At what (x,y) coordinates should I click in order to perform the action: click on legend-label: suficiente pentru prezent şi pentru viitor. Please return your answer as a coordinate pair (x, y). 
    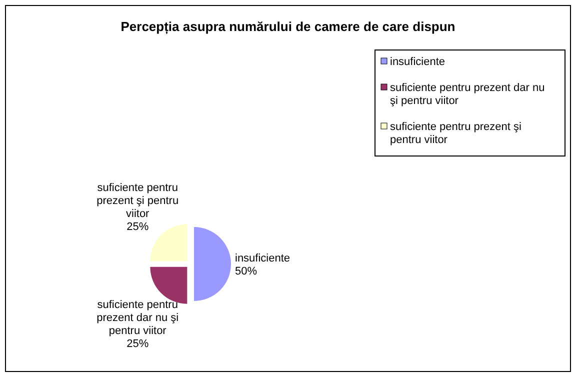
    Looking at the image, I should click on (456, 133).